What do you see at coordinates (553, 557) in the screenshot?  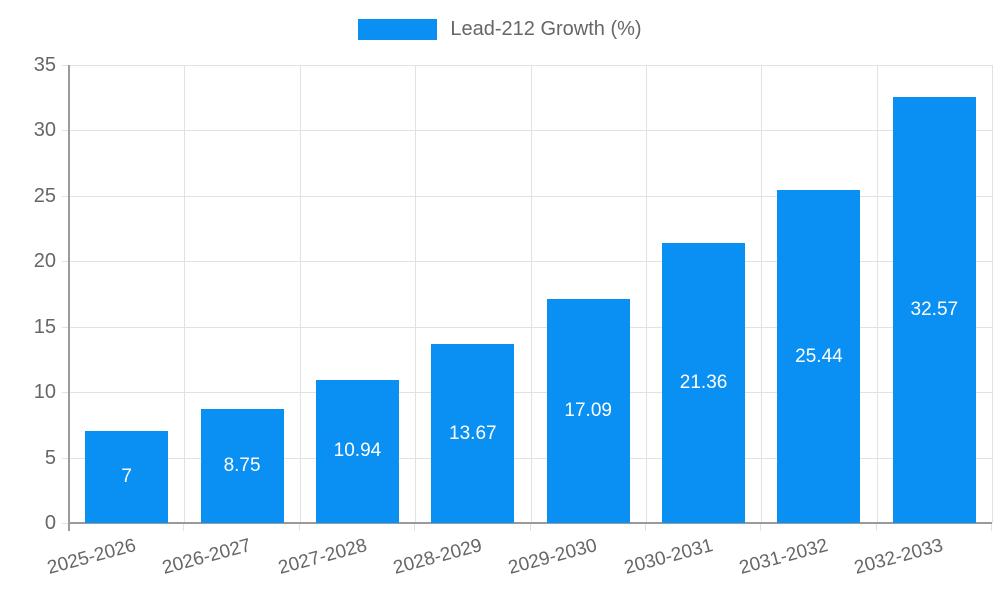 I see `x-tick-label: 2029-2030` at bounding box center [553, 557].